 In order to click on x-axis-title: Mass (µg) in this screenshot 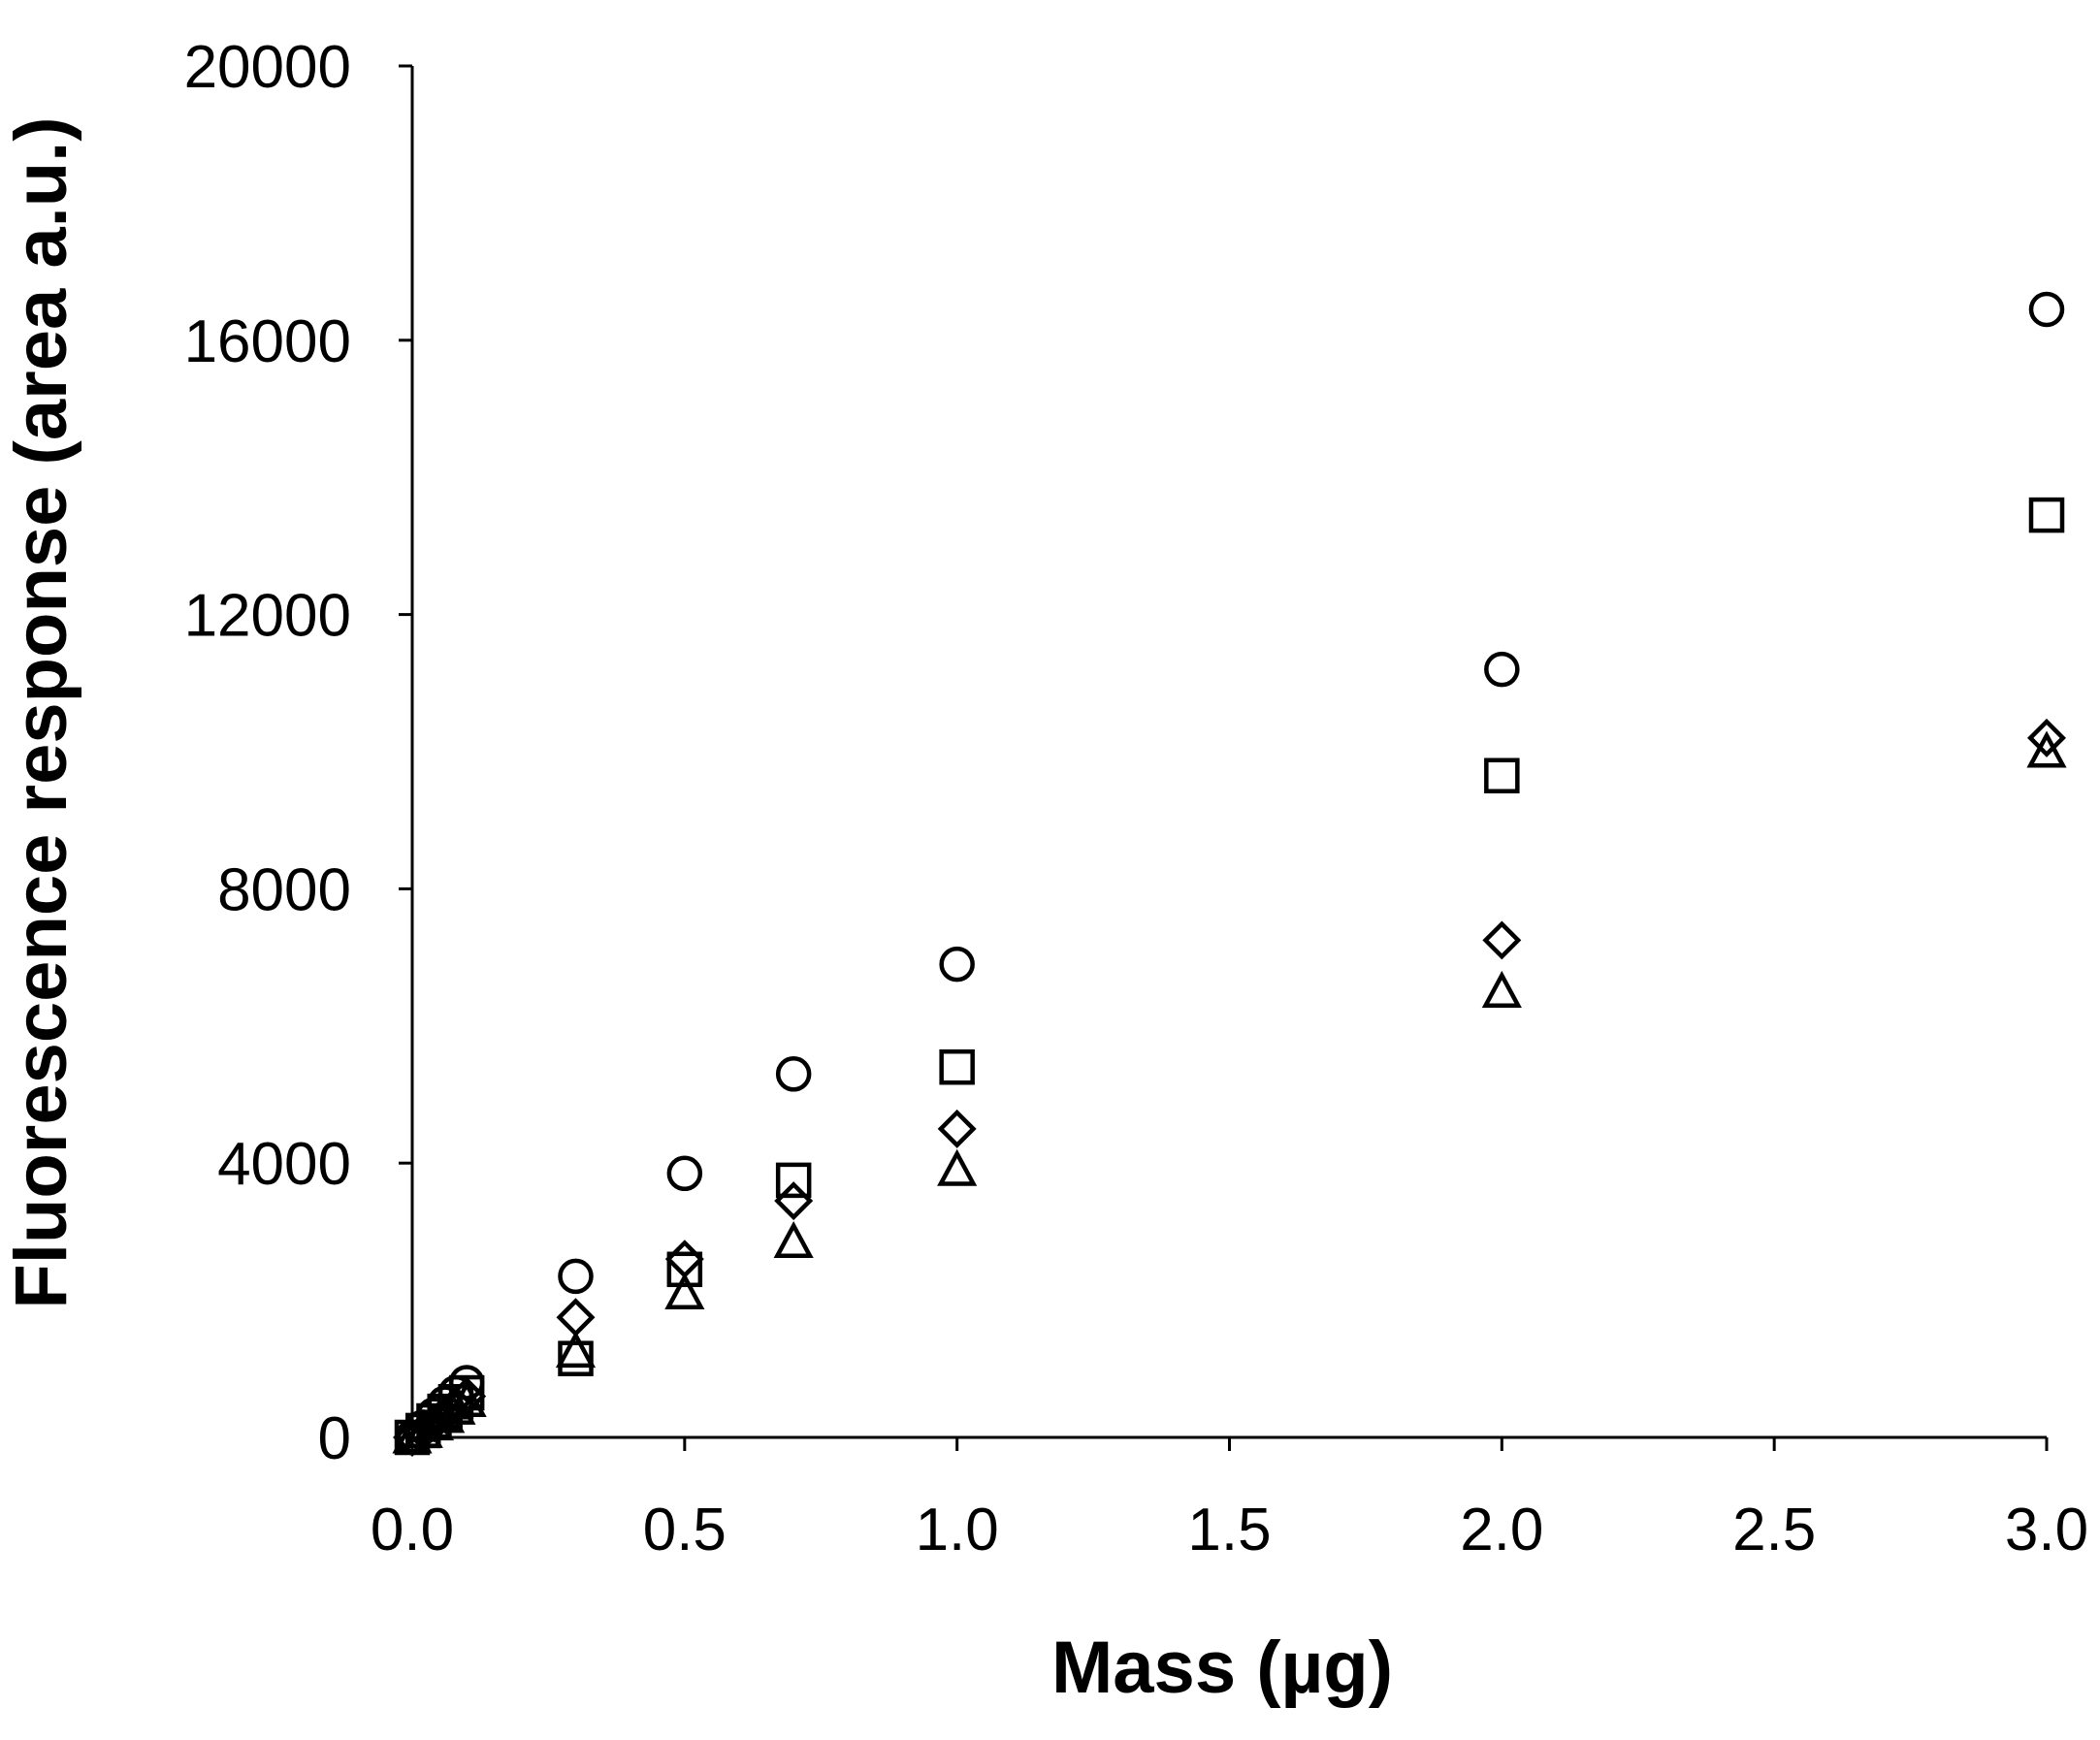, I will do `click(1222, 1668)`.